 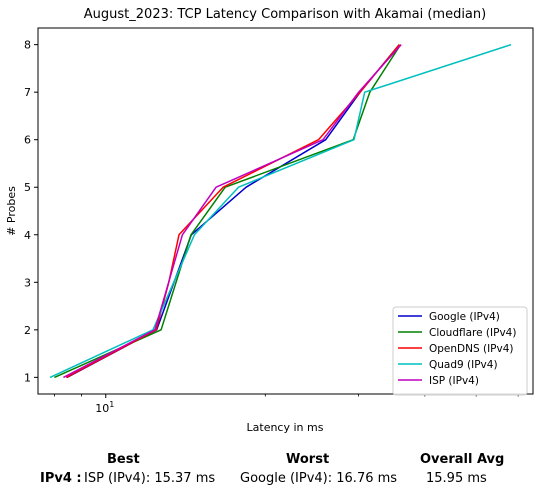 I want to click on legend-label: ISP (IPv4), so click(x=454, y=381).